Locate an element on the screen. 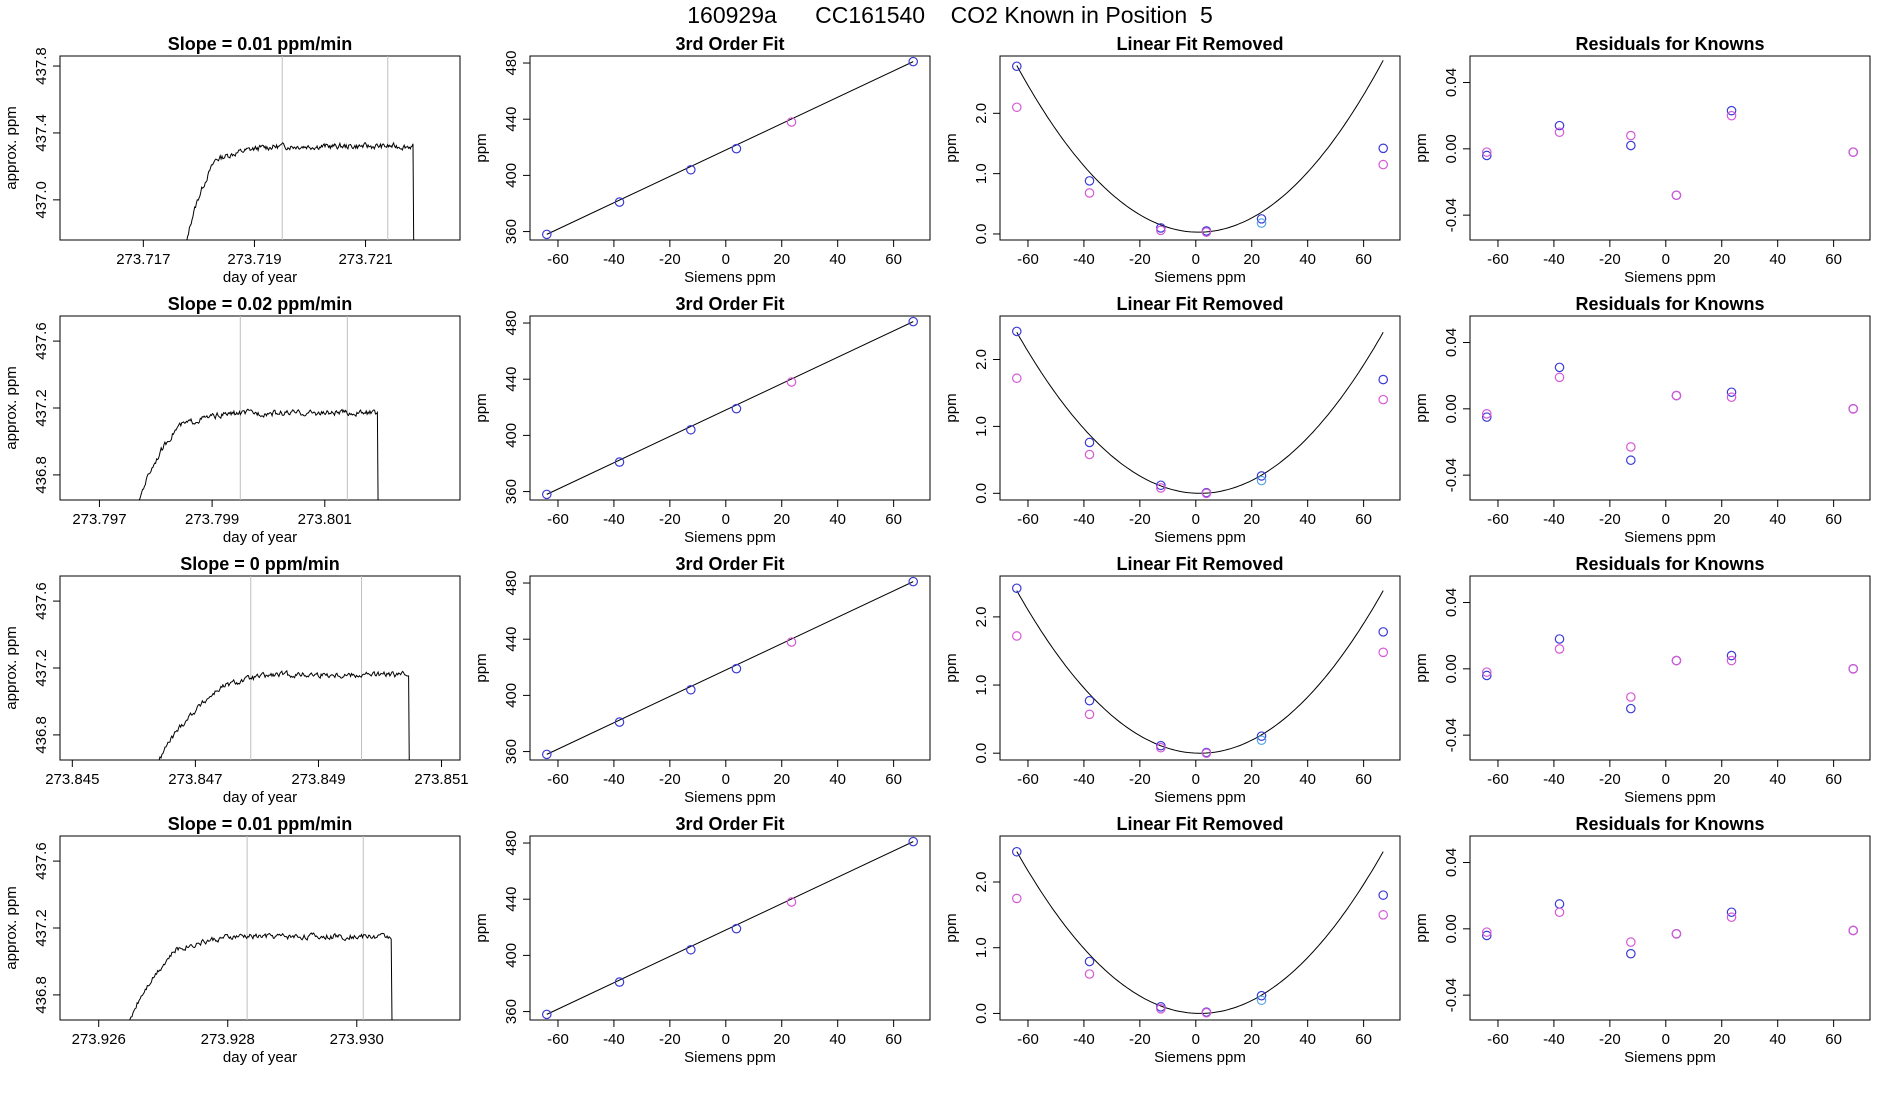 Image resolution: width=1900 pixels, height=1100 pixels. chart-title: 3rd Order Fit is located at coordinates (729, 44).